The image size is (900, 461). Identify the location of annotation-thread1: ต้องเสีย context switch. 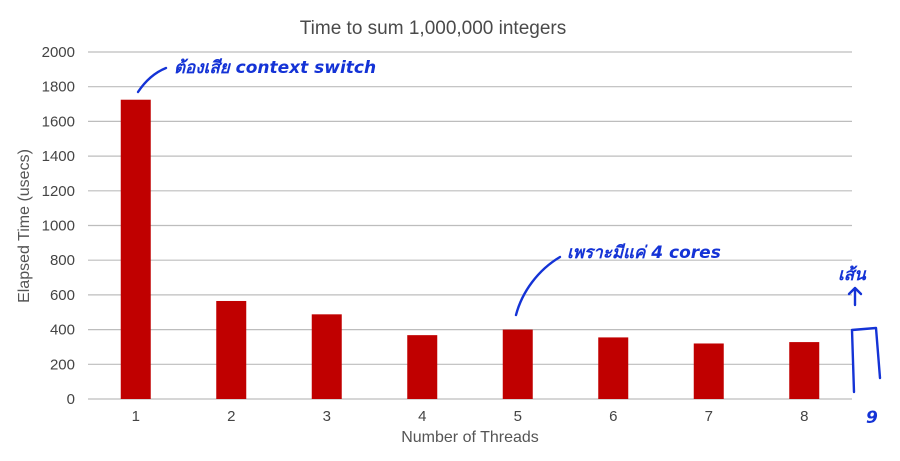
(275, 68).